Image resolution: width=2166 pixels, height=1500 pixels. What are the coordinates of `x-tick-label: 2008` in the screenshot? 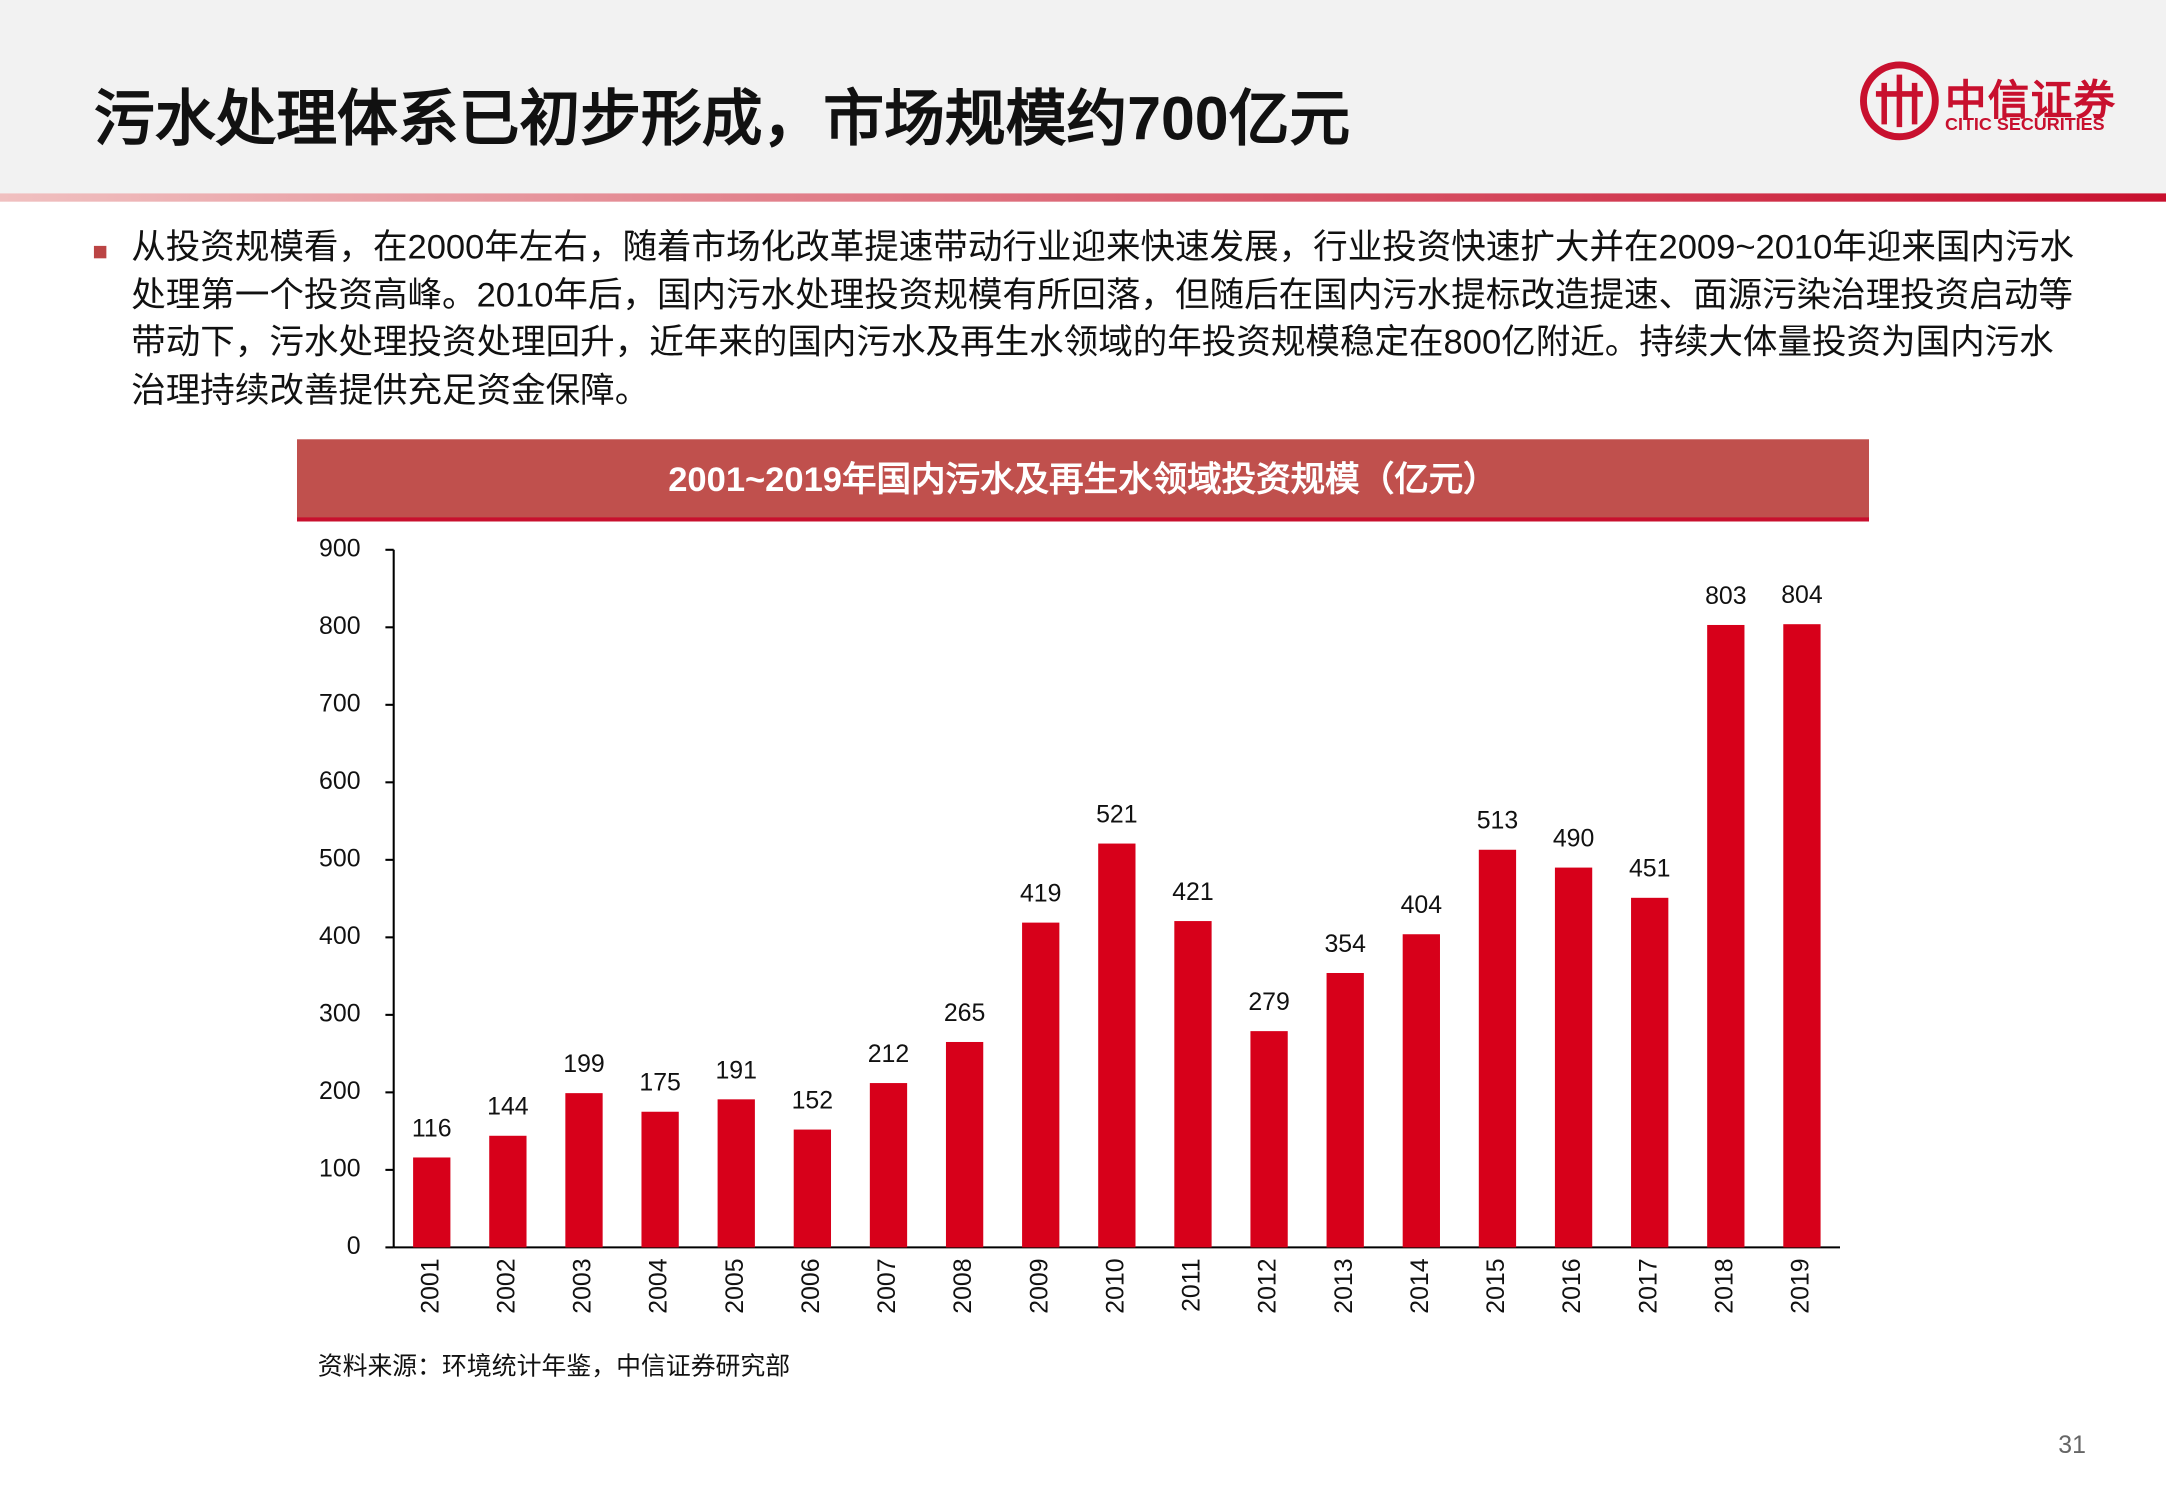 It's located at (963, 1285).